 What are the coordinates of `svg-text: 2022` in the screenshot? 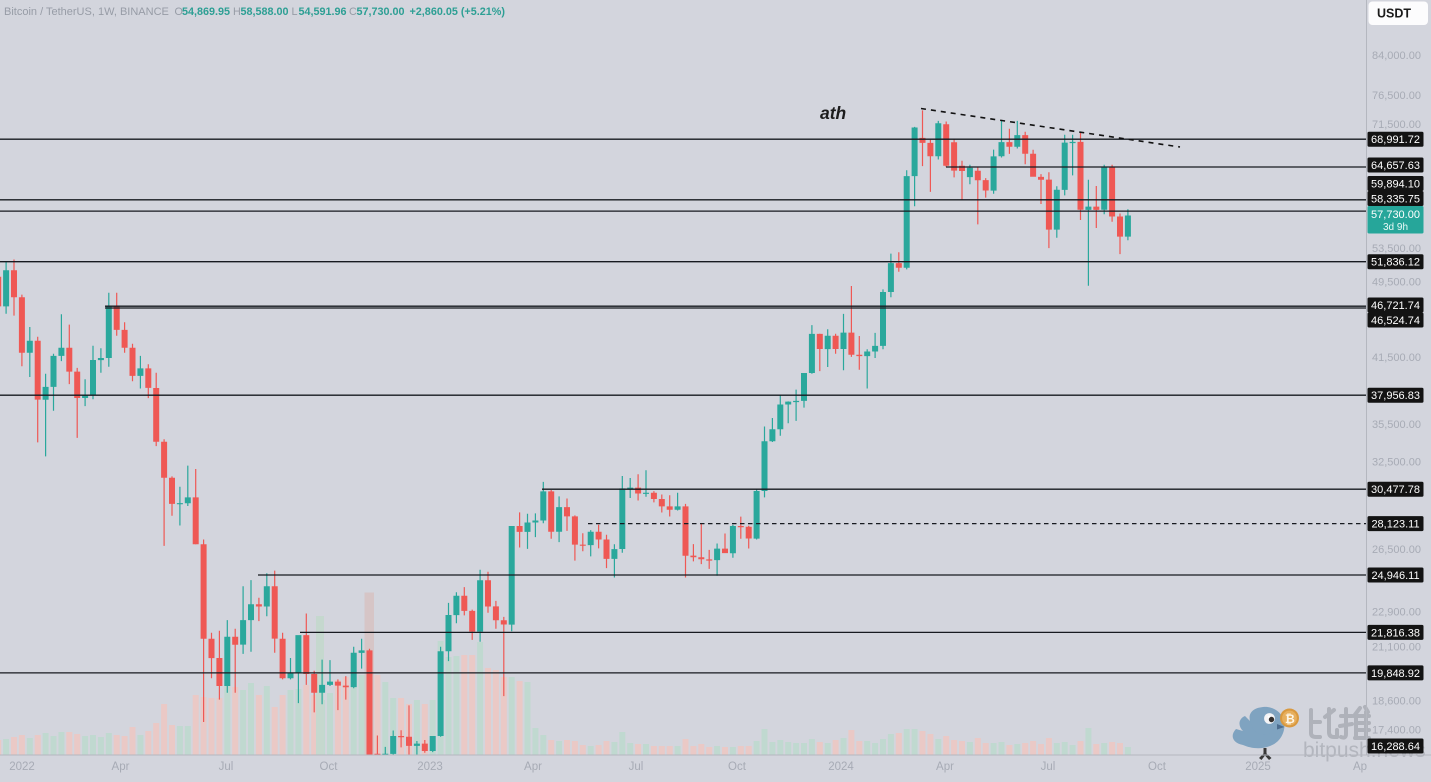 It's located at (22, 767).